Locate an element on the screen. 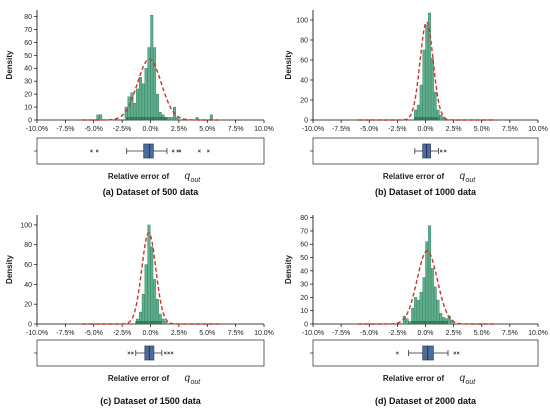 Image resolution: width=550 pixels, height=414 pixels. iqr-box is located at coordinates (148, 151).